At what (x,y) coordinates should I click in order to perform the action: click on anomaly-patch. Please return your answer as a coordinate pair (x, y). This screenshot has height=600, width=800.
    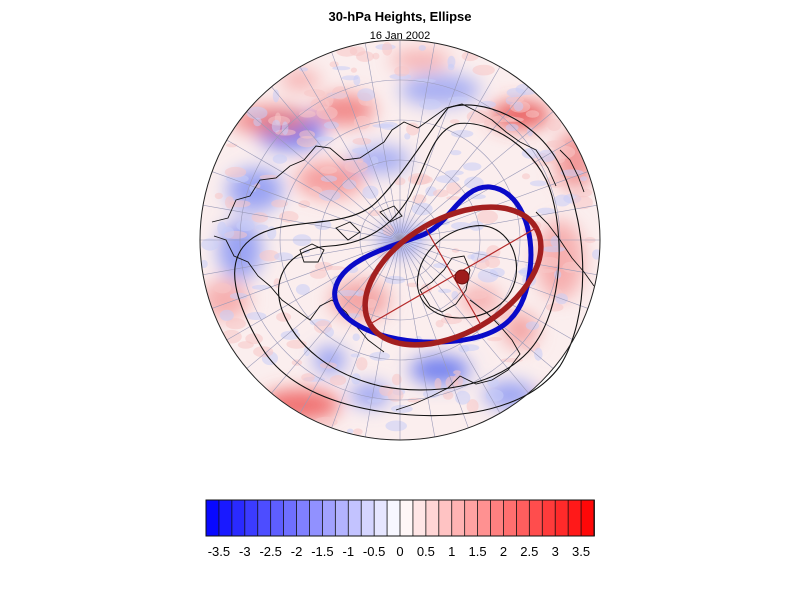
    Looking at the image, I should click on (420, 60).